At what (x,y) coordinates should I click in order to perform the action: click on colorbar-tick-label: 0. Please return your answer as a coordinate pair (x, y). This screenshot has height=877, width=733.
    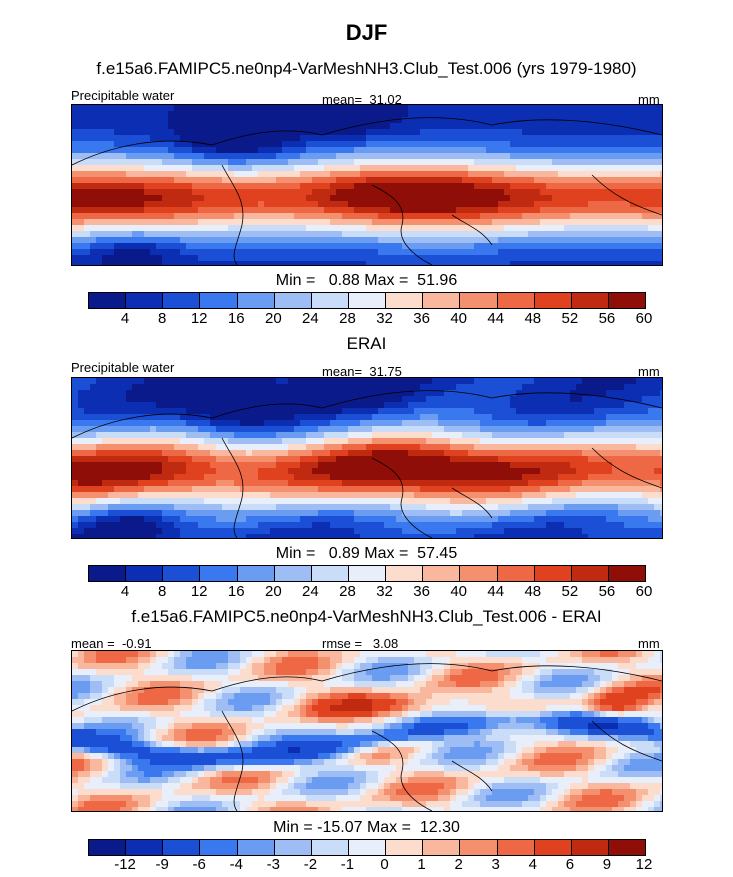
    Looking at the image, I should click on (384, 864).